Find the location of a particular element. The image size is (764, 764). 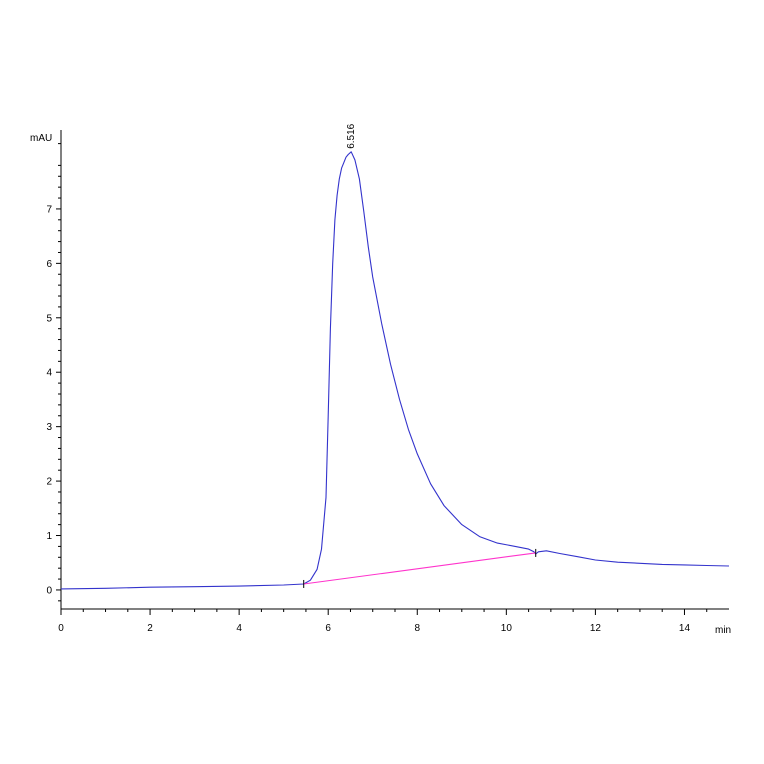

x-tick-label: 8 is located at coordinates (417, 628).